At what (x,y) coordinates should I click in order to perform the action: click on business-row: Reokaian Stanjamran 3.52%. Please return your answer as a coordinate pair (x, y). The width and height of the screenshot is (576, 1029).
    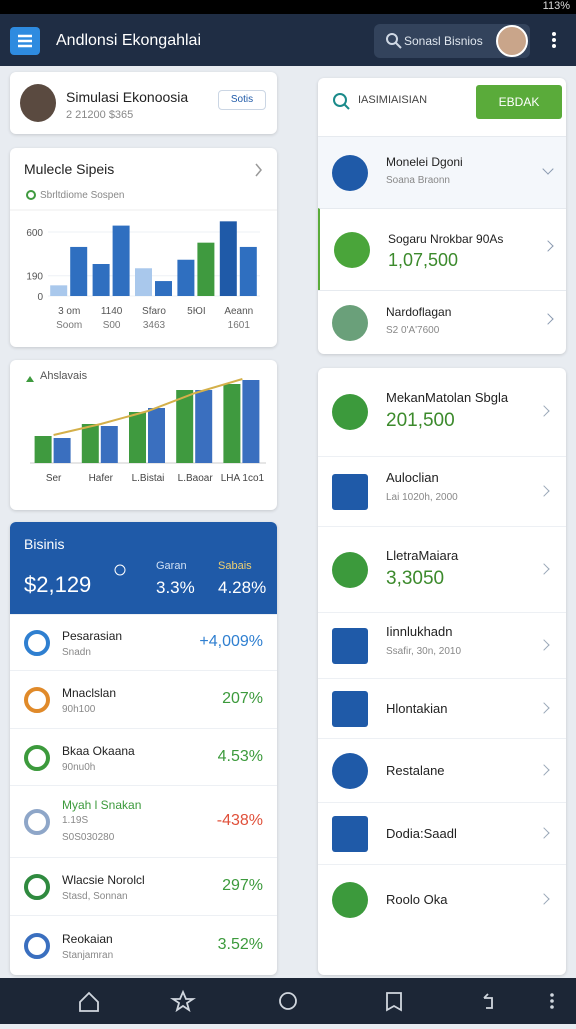
    Looking at the image, I should click on (143, 945).